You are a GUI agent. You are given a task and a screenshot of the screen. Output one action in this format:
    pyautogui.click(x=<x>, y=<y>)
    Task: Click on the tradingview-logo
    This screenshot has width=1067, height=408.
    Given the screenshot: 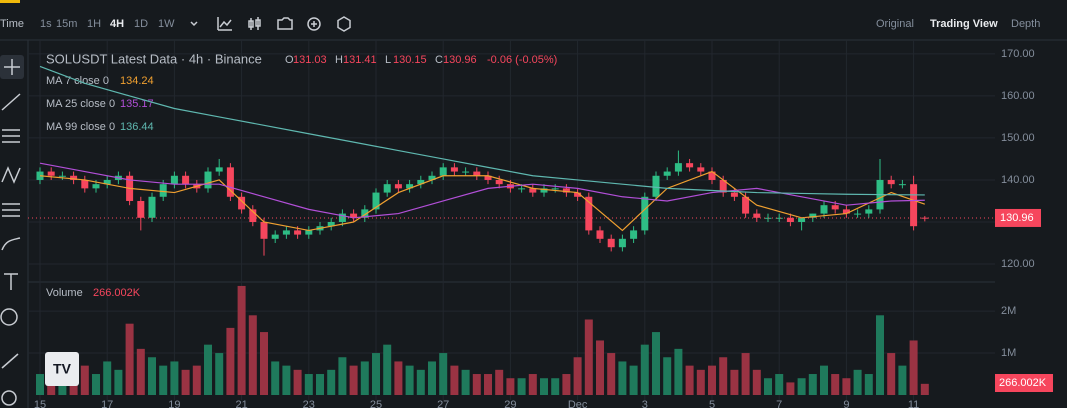 What is the action you would take?
    pyautogui.click(x=62, y=369)
    